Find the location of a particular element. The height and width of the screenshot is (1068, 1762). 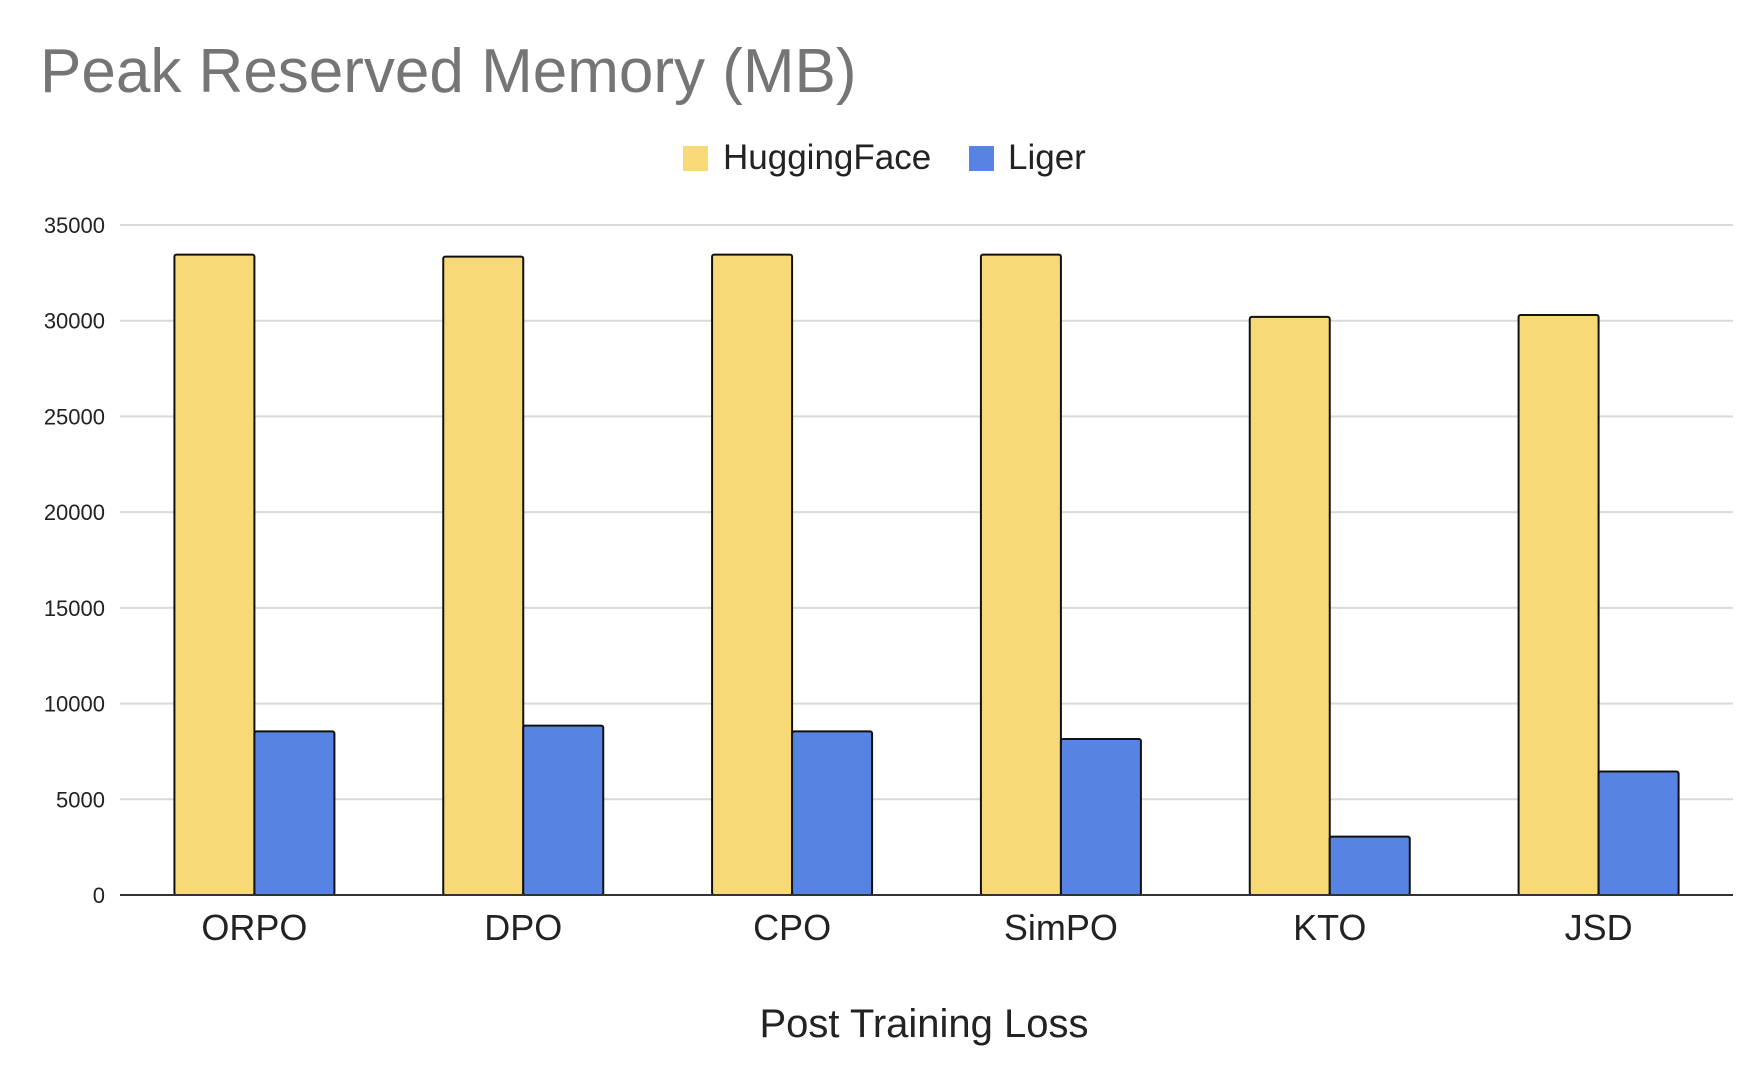

bar-liger-jsd is located at coordinates (1638, 833).